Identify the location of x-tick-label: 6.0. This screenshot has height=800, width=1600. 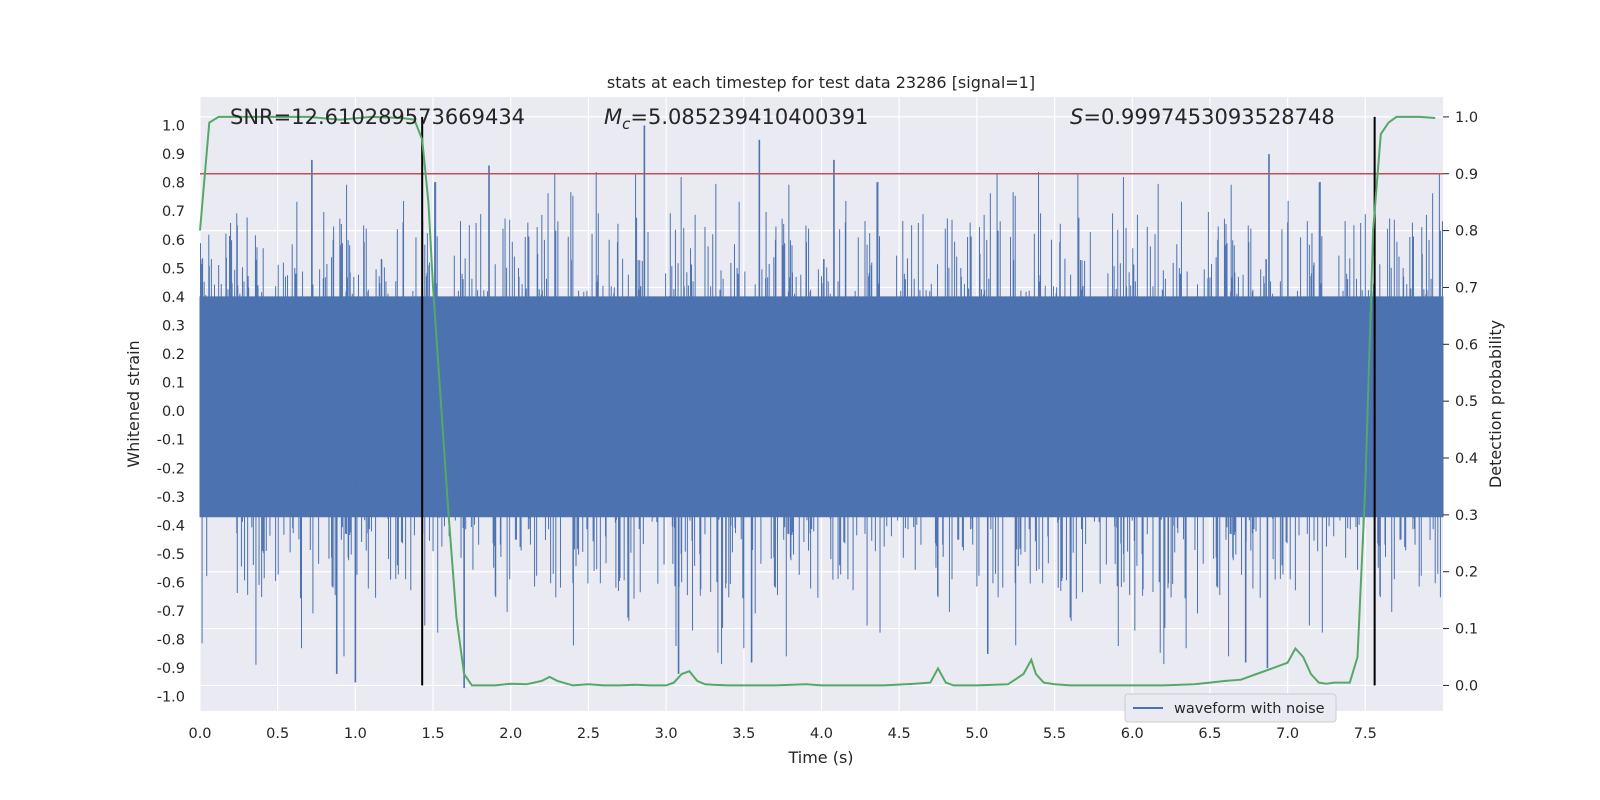
(1132, 734).